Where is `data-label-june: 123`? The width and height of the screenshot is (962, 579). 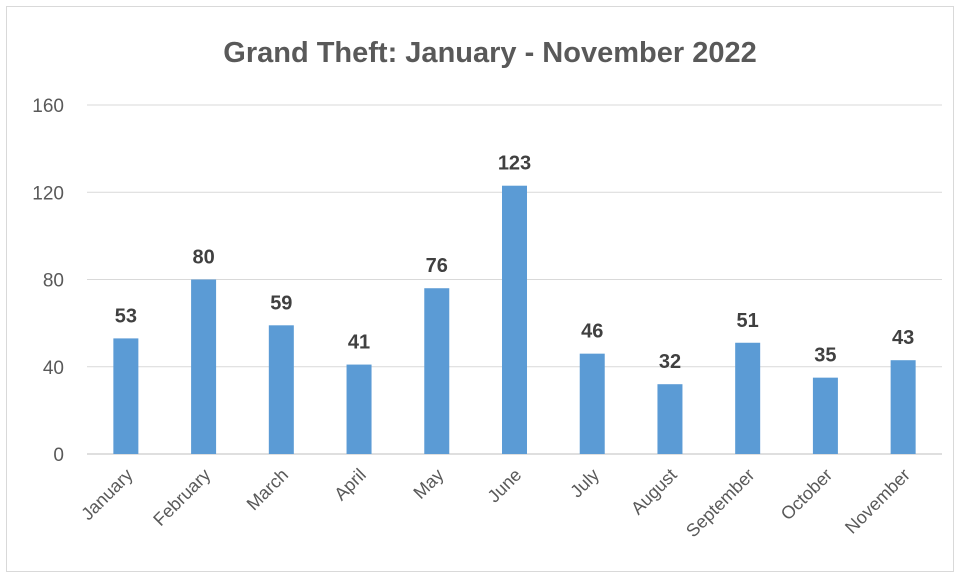
data-label-june: 123 is located at coordinates (514, 164).